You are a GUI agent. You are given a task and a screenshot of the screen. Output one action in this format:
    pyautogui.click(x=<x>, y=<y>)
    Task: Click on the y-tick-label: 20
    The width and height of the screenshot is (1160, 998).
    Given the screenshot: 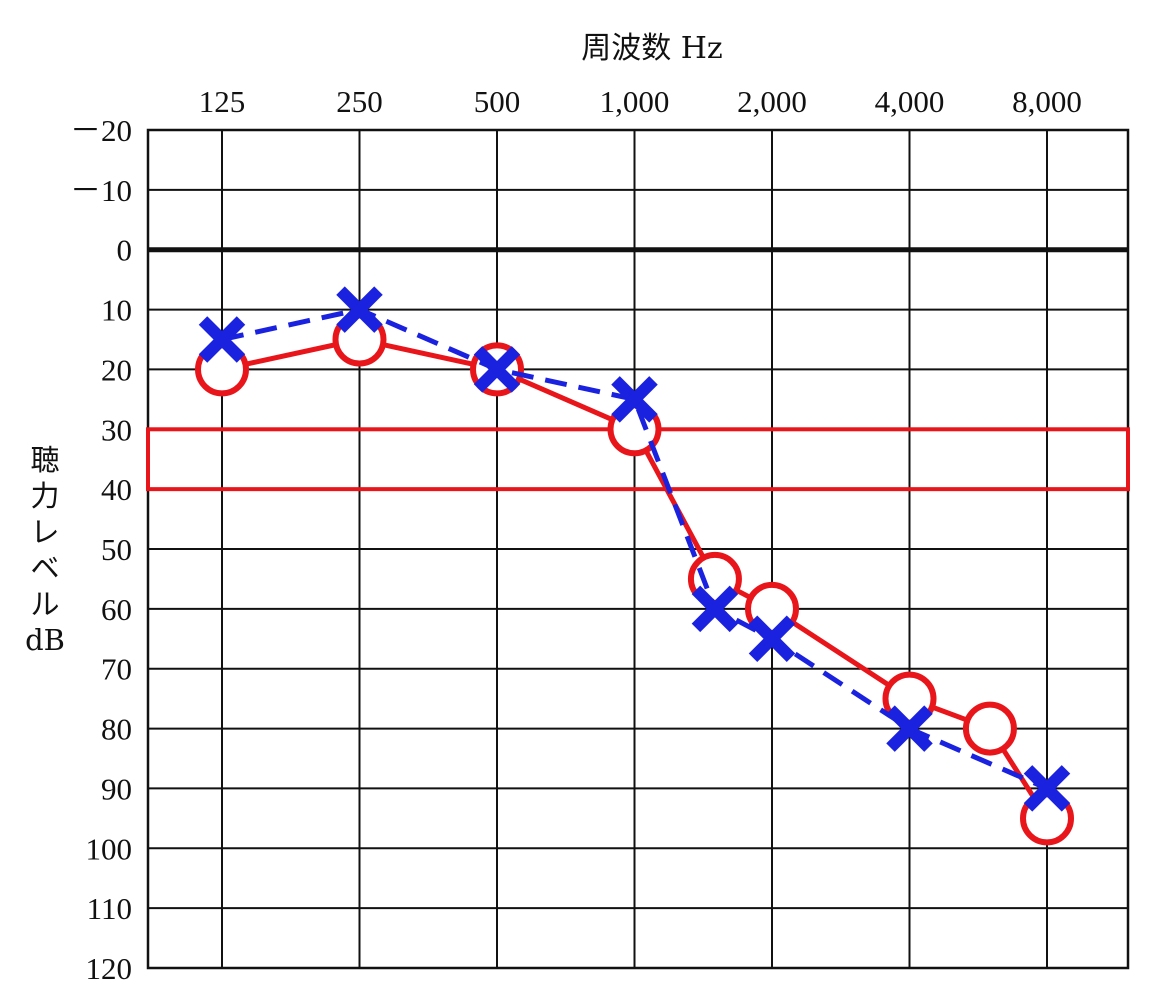 What is the action you would take?
    pyautogui.click(x=116, y=369)
    